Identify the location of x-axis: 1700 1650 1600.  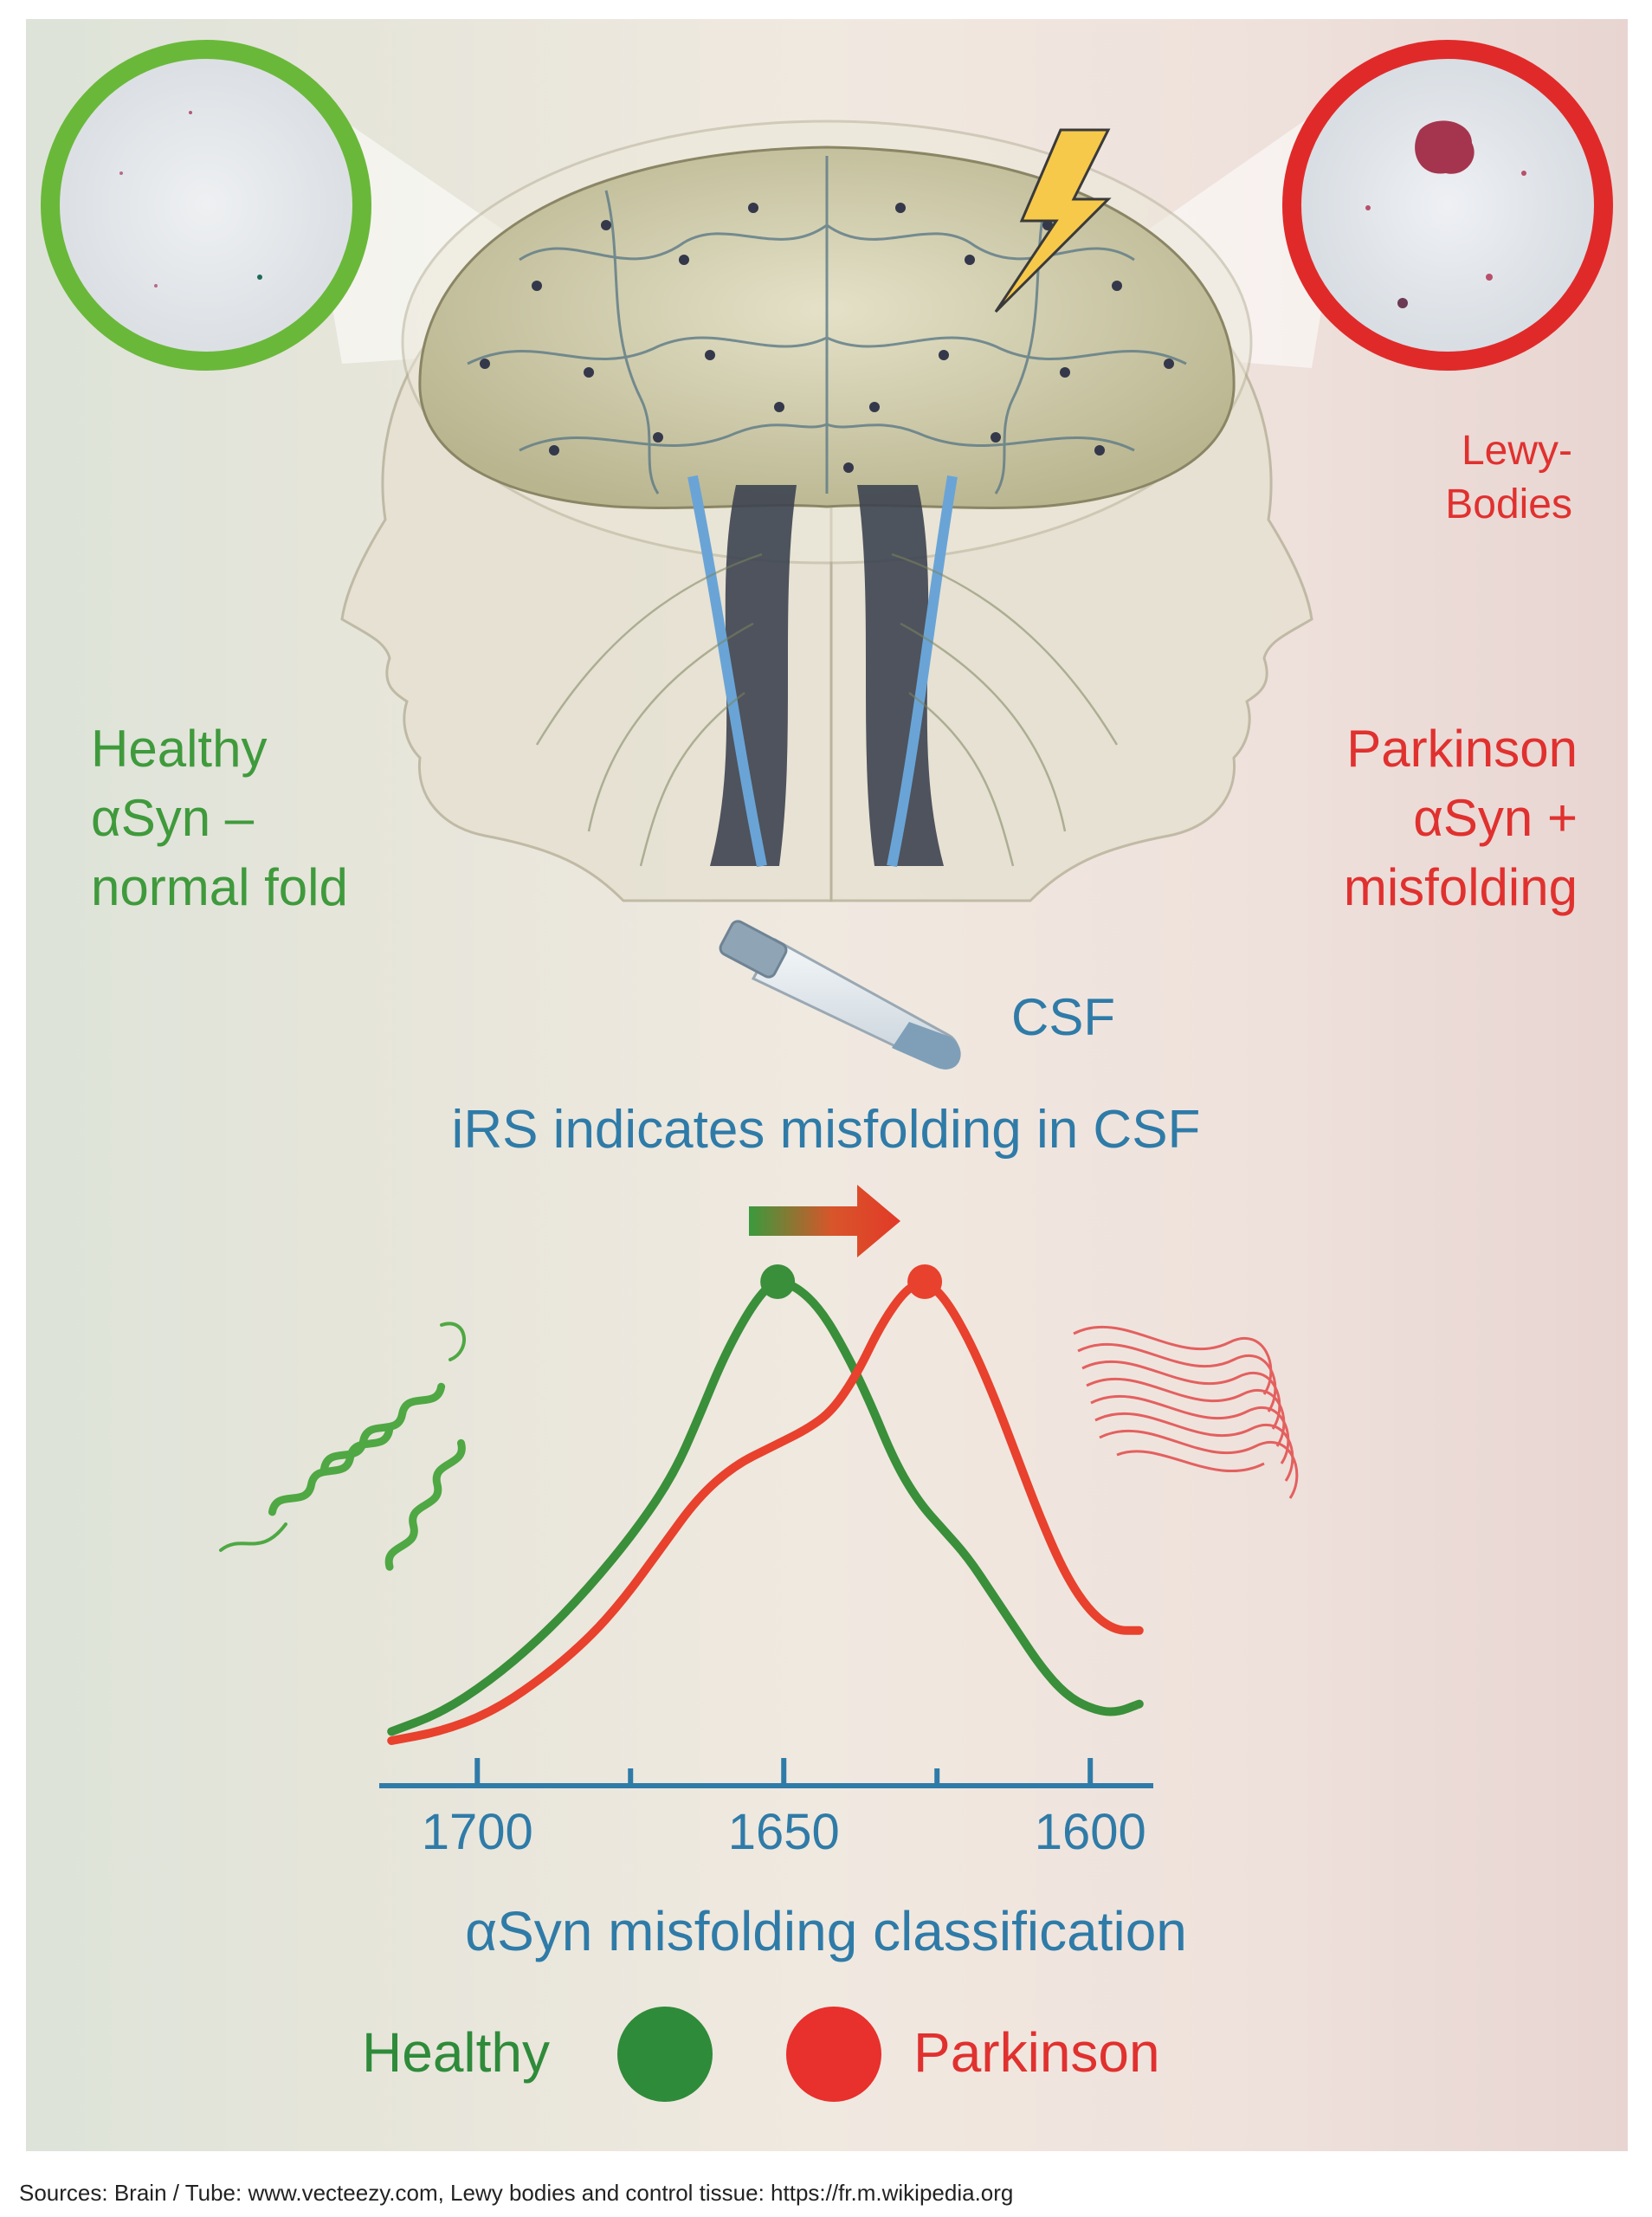
(766, 1809).